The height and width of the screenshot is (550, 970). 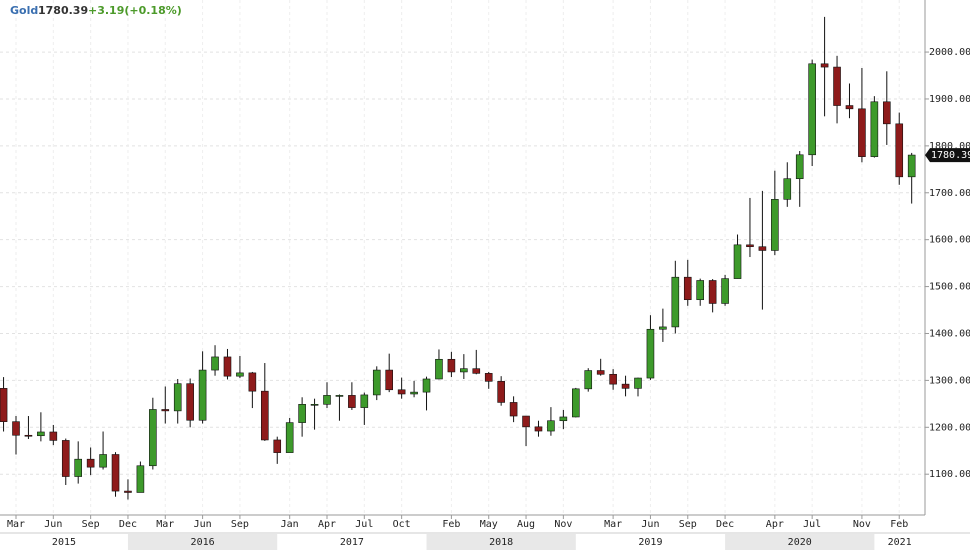 I want to click on x-tick-label: Jan, so click(x=290, y=524).